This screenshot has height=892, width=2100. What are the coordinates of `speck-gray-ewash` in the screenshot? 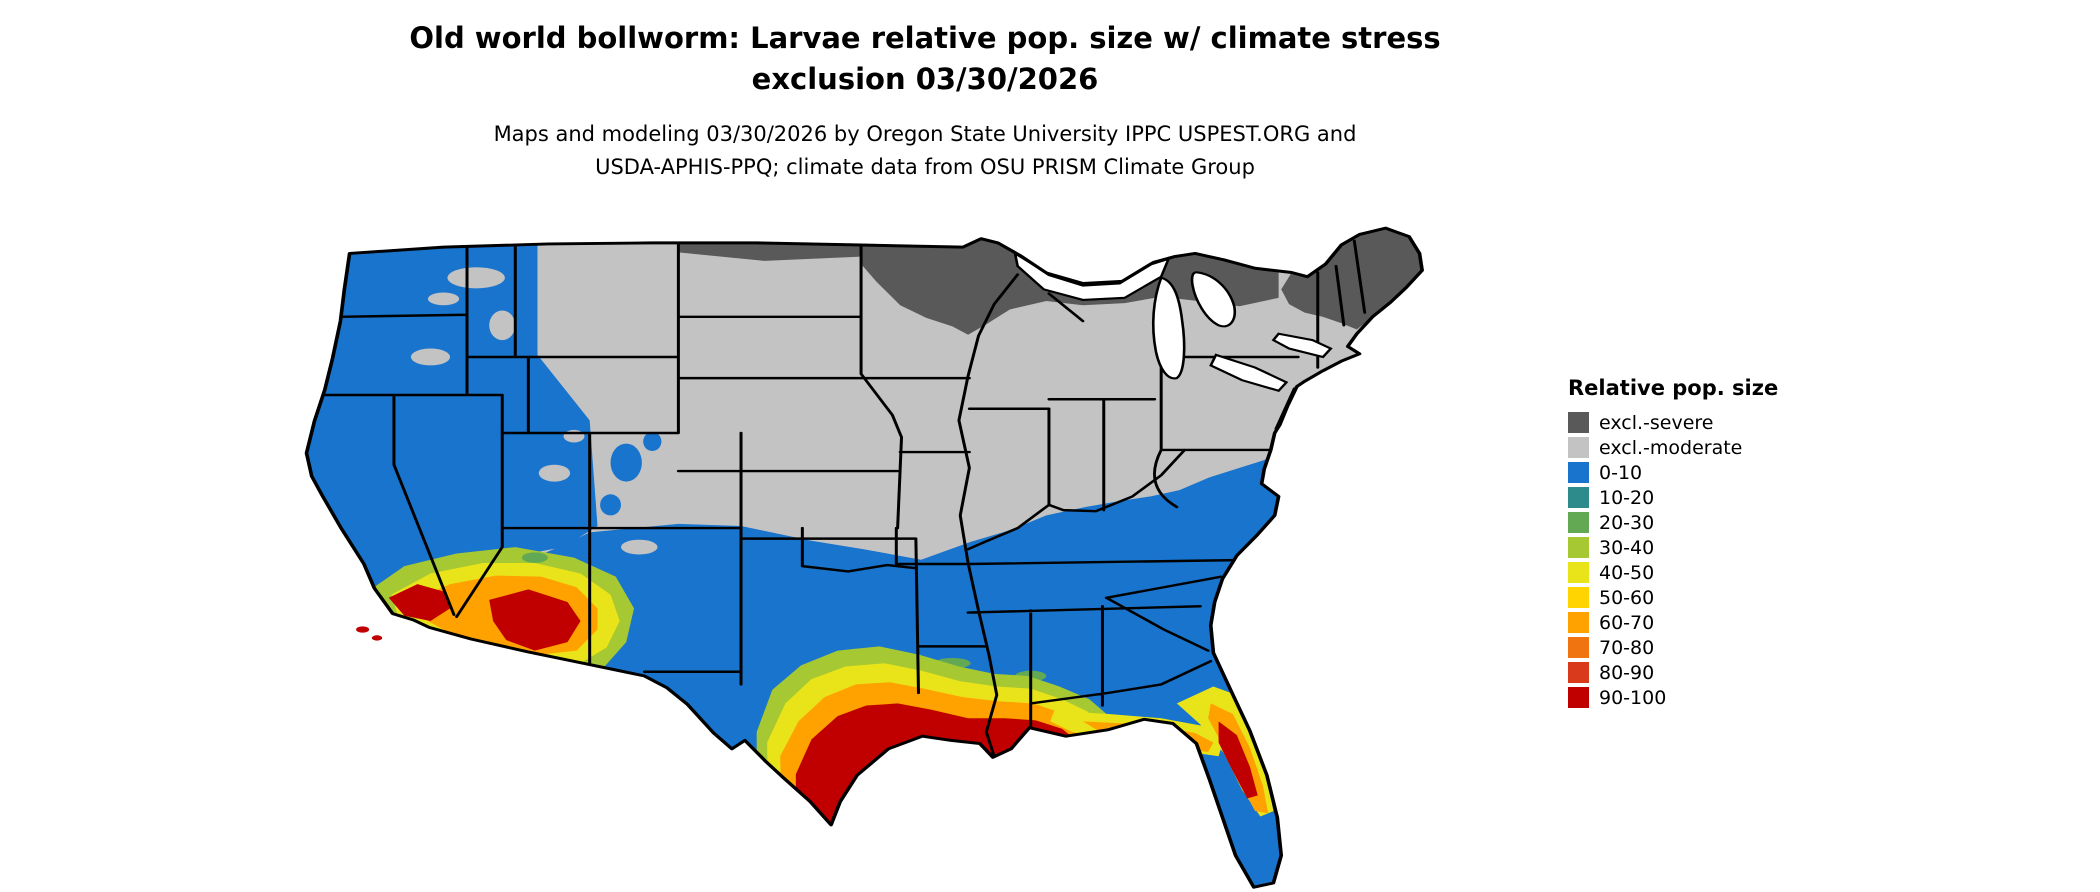 It's located at (476, 278).